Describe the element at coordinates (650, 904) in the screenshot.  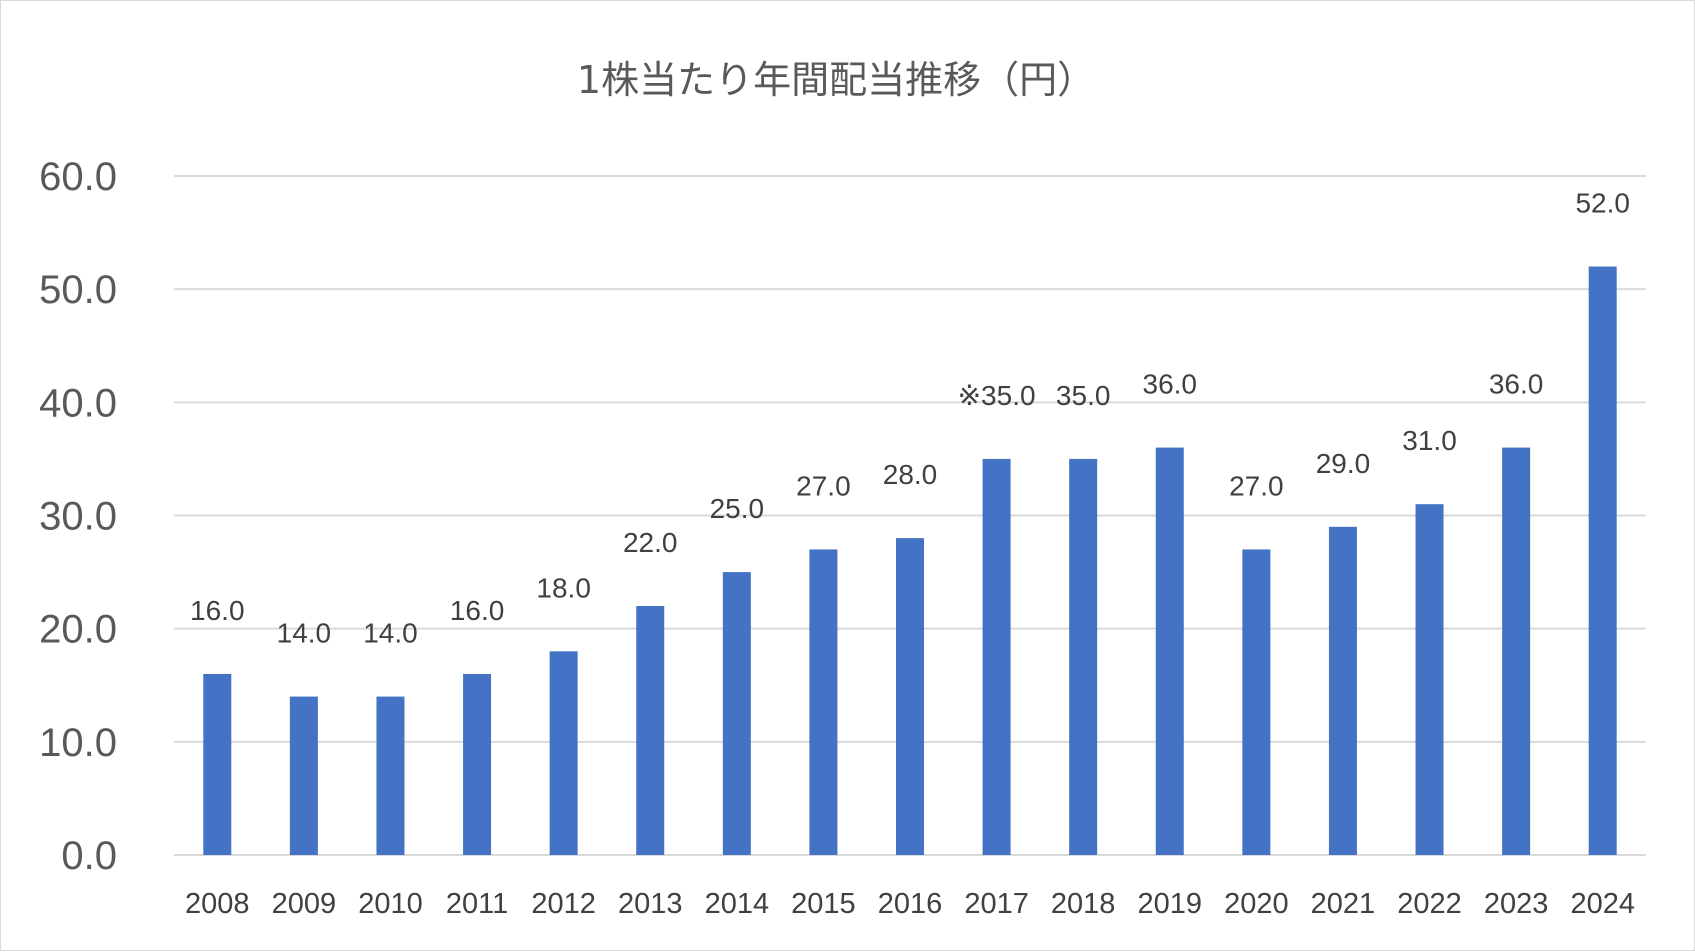
I see `x-tick-label: 2013` at that location.